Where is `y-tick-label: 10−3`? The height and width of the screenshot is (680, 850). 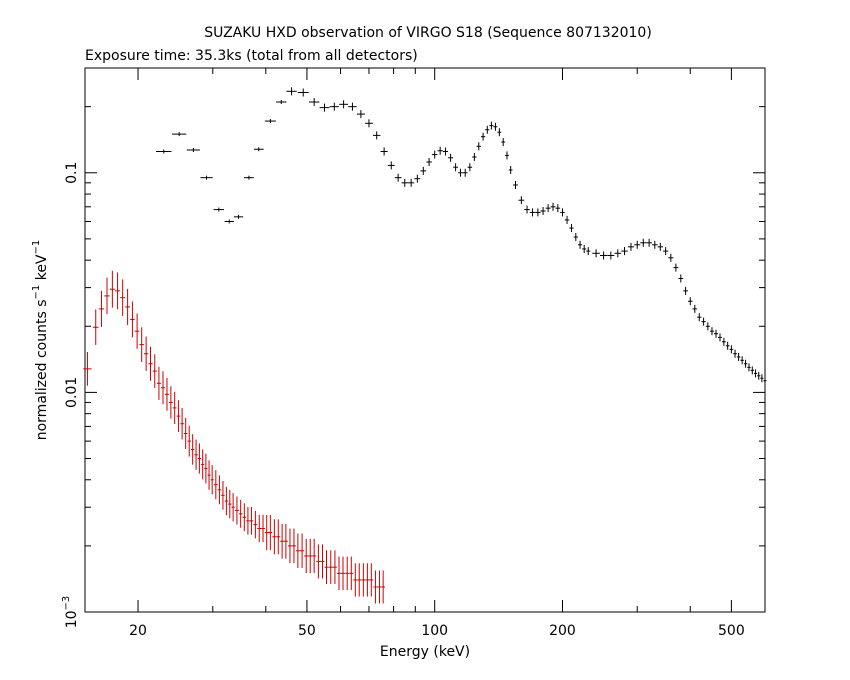 y-tick-label: 10−3 is located at coordinates (70, 612).